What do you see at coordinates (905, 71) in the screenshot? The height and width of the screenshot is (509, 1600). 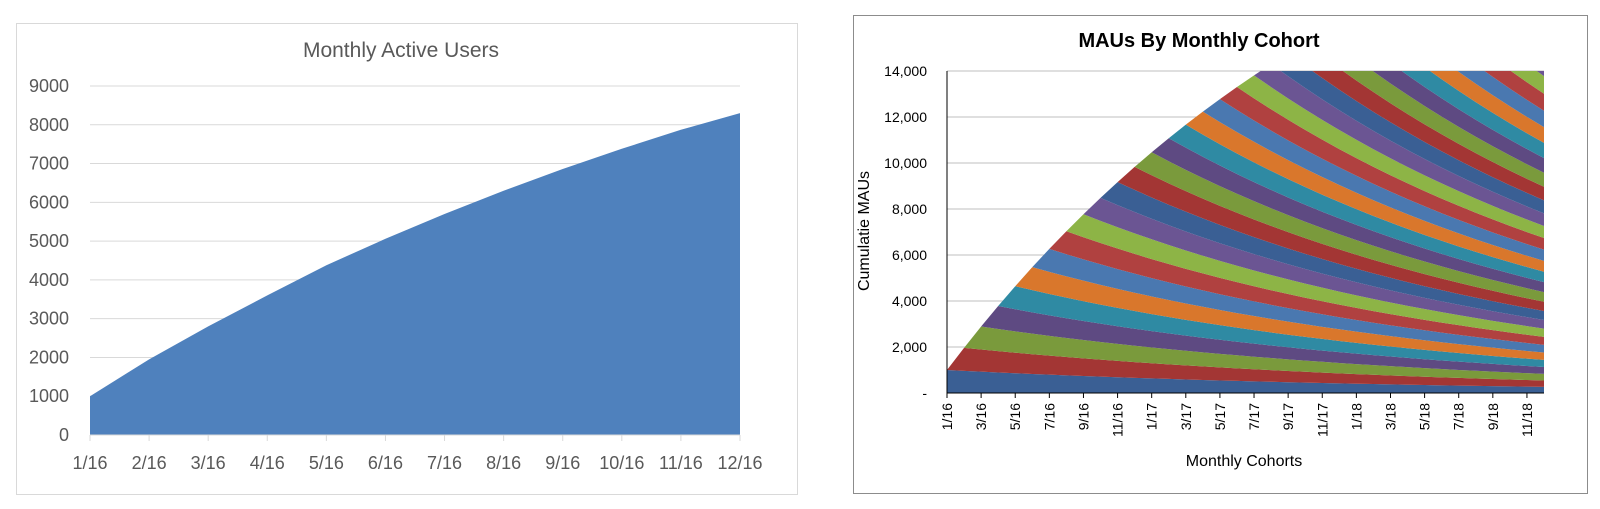 I see `y-tick-label: 14,000` at bounding box center [905, 71].